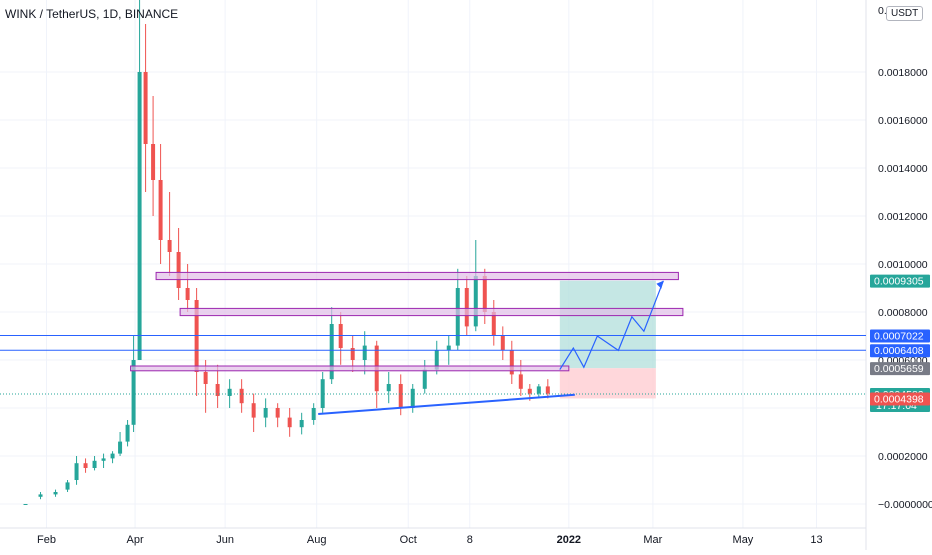 Image resolution: width=932 pixels, height=555 pixels. I want to click on target-zone-box, so click(607, 324).